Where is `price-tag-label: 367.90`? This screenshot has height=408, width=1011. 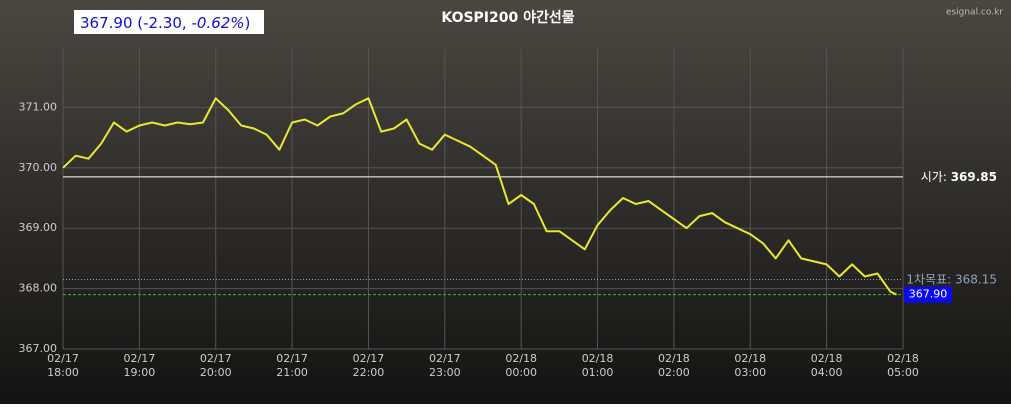 price-tag-label: 367.90 is located at coordinates (928, 294).